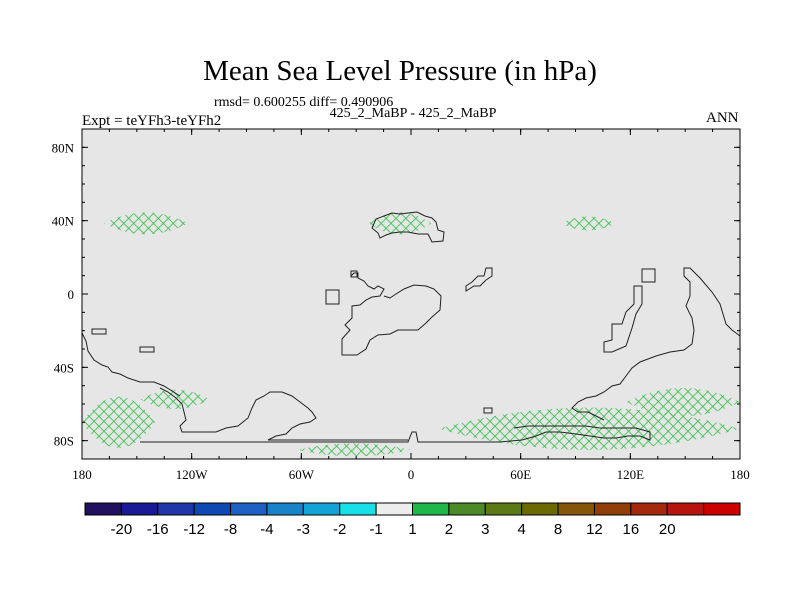  Describe the element at coordinates (631, 474) in the screenshot. I see `x-tick-label: 120E` at that location.